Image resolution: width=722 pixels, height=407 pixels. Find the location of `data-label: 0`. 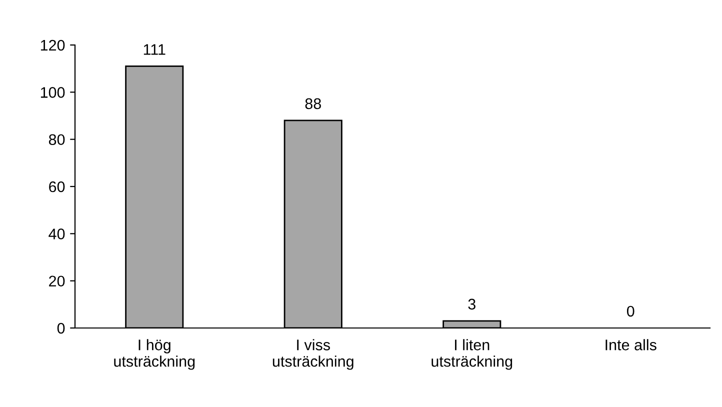

data-label: 0 is located at coordinates (630, 311).